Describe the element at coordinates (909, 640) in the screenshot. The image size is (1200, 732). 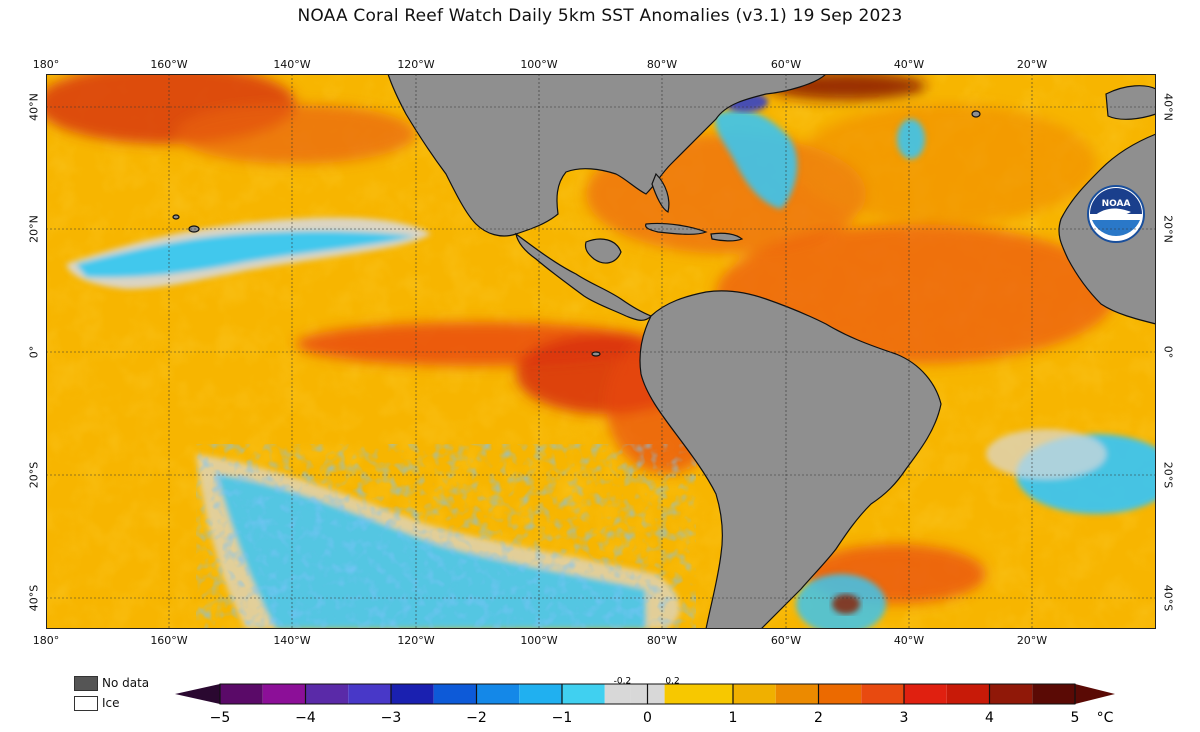
I see `lon-label-bottom: 40°W` at that location.